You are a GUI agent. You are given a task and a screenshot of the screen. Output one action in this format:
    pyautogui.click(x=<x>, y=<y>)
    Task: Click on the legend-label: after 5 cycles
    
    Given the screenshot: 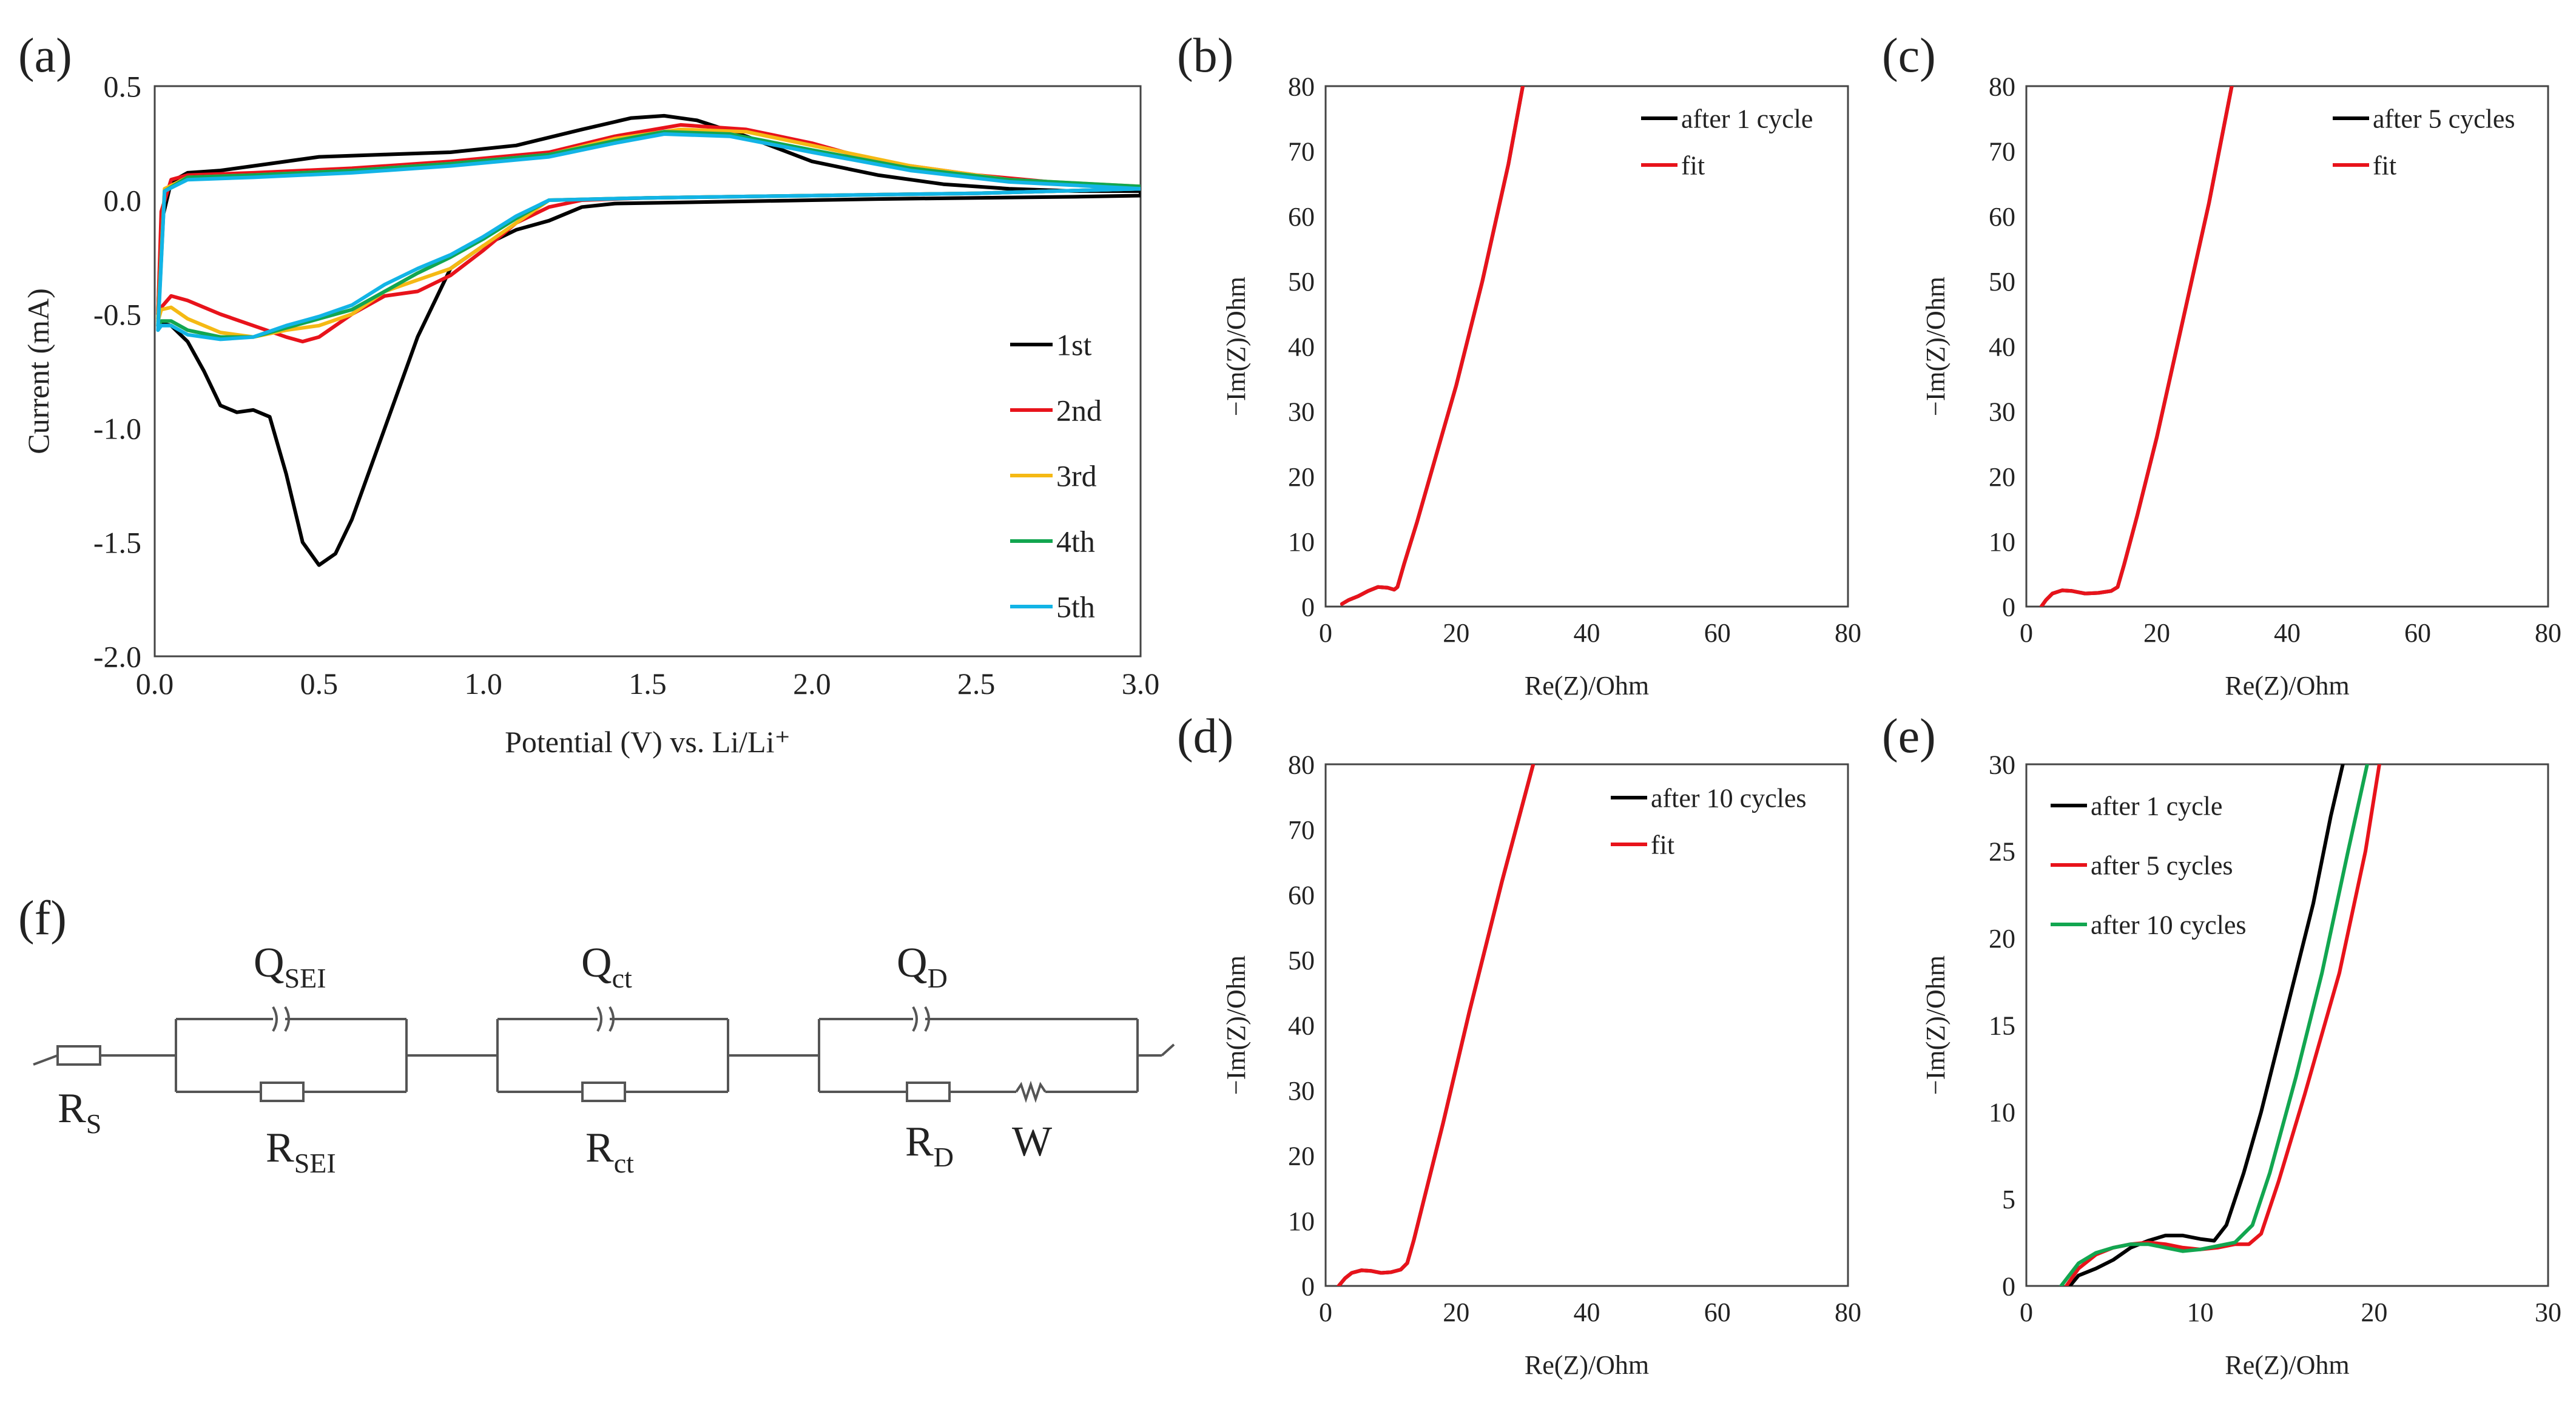 What is the action you would take?
    pyautogui.click(x=2162, y=865)
    